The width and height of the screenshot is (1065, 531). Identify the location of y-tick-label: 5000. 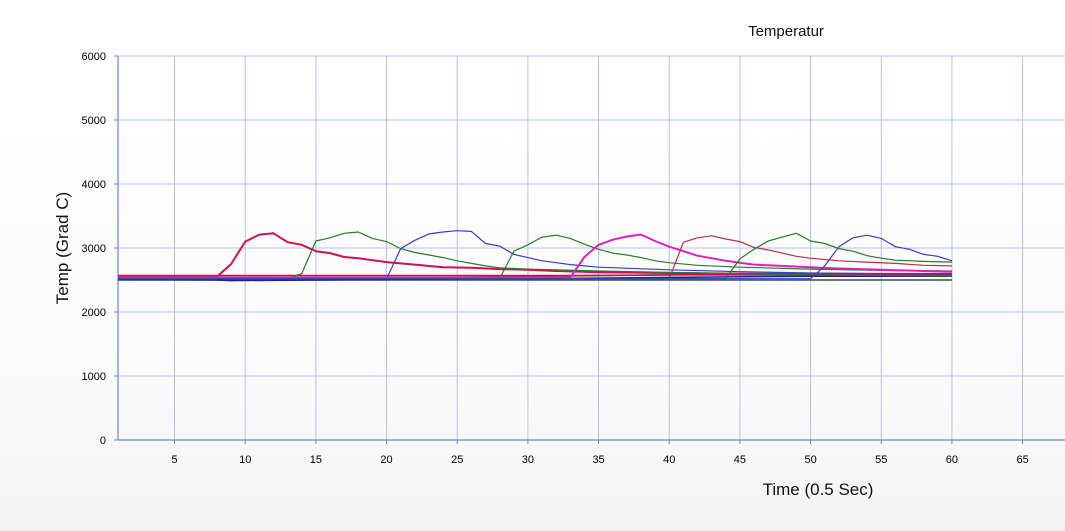
(94, 121).